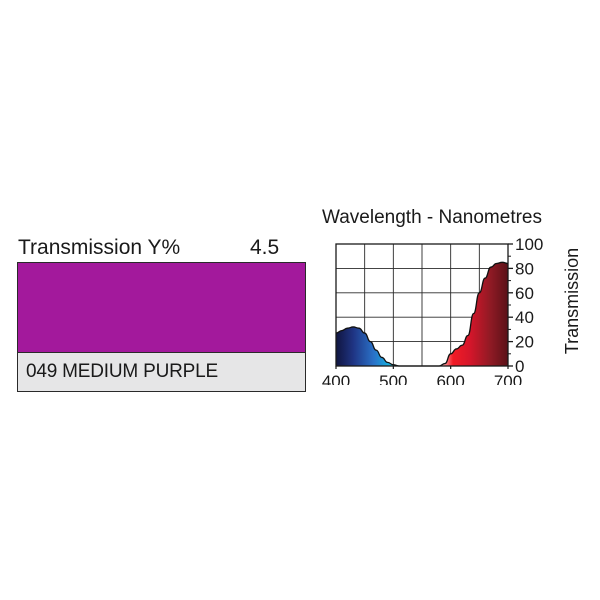 The width and height of the screenshot is (600, 600). Describe the element at coordinates (424, 306) in the screenshot. I see `axes` at that location.